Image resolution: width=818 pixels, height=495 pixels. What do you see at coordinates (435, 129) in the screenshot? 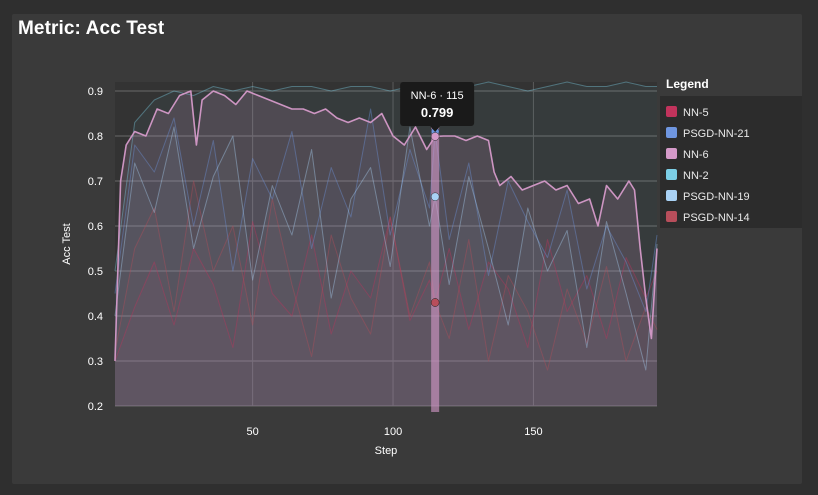
I see `tooltip-arrow` at bounding box center [435, 129].